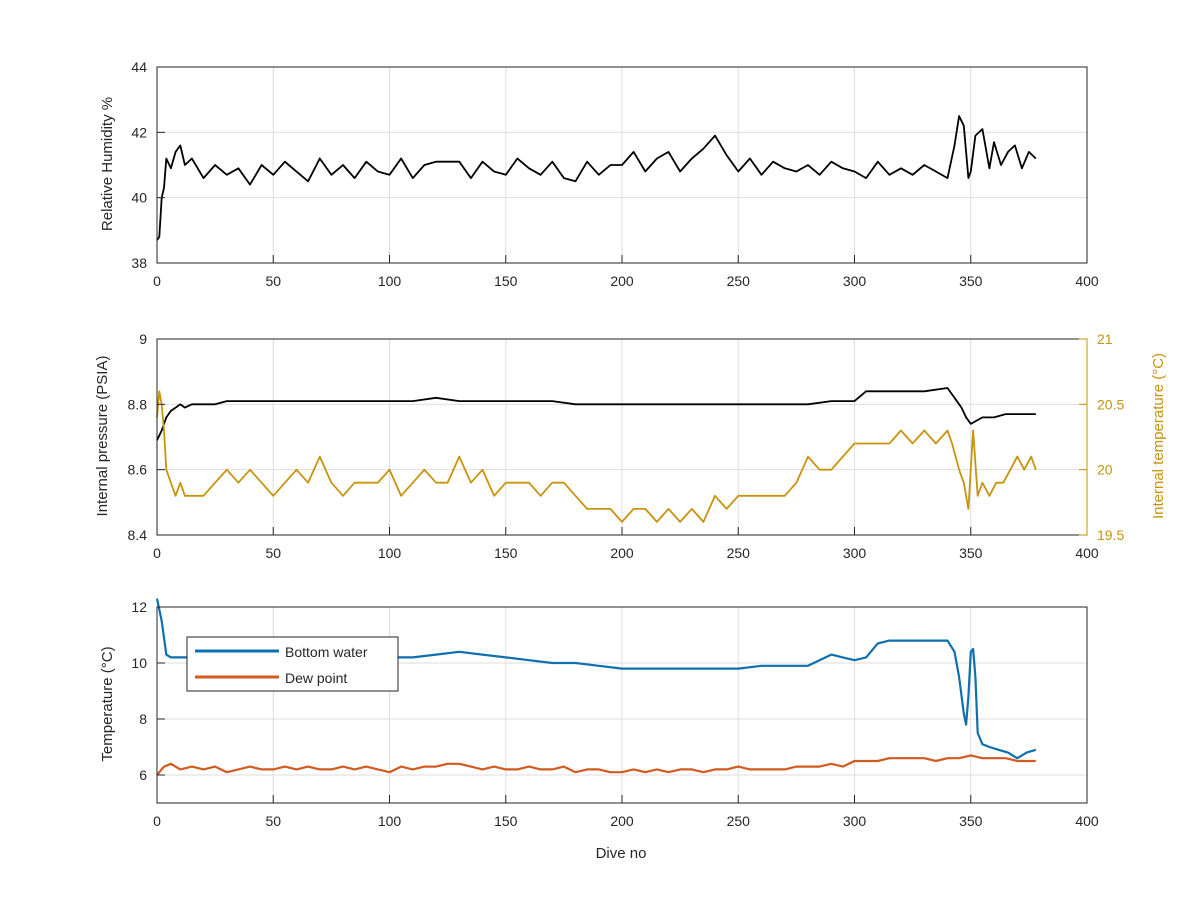 Image resolution: width=1200 pixels, height=900 pixels. What do you see at coordinates (107, 703) in the screenshot?
I see `bottom-ylabel: Temperature (°C)` at bounding box center [107, 703].